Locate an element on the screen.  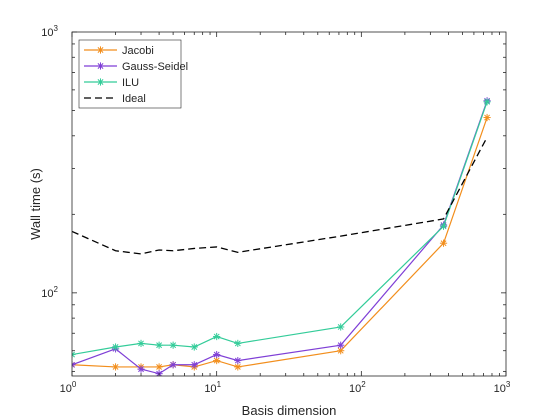
y-tick-label: 10³ is located at coordinates (49, 31).